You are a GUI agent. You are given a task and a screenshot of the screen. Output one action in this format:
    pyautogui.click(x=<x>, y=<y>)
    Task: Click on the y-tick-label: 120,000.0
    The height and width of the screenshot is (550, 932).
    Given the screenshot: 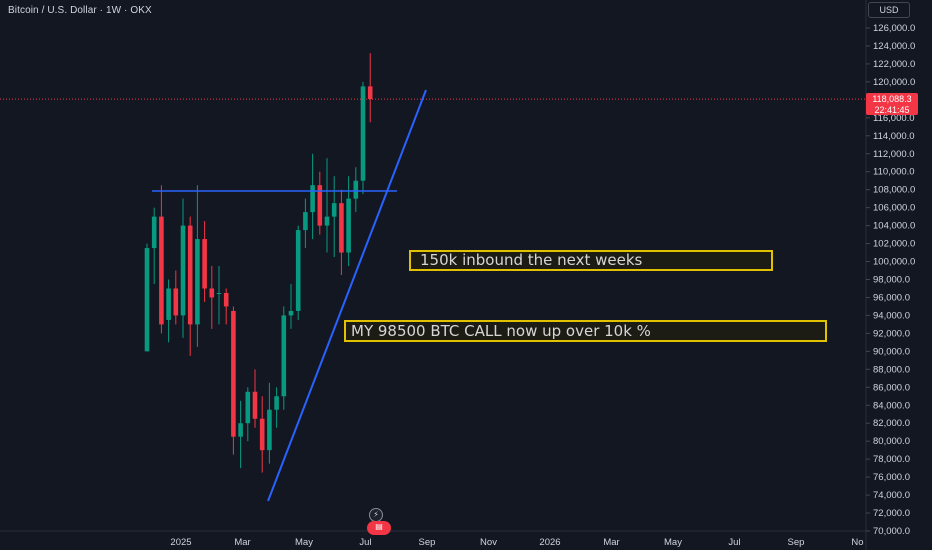 What is the action you would take?
    pyautogui.click(x=894, y=82)
    